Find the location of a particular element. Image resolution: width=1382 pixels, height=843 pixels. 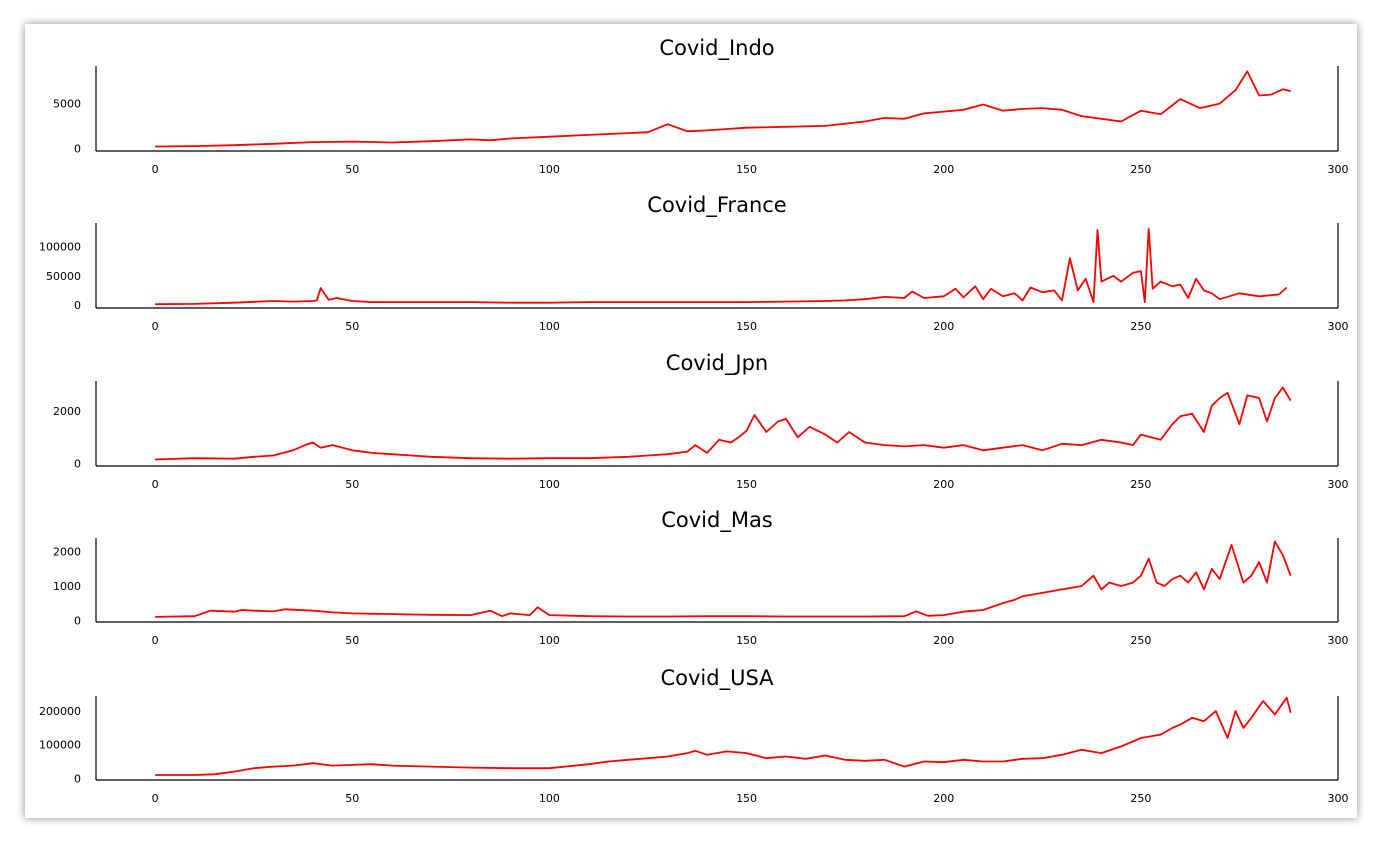

chart-title: Covid_France is located at coordinates (716, 205).